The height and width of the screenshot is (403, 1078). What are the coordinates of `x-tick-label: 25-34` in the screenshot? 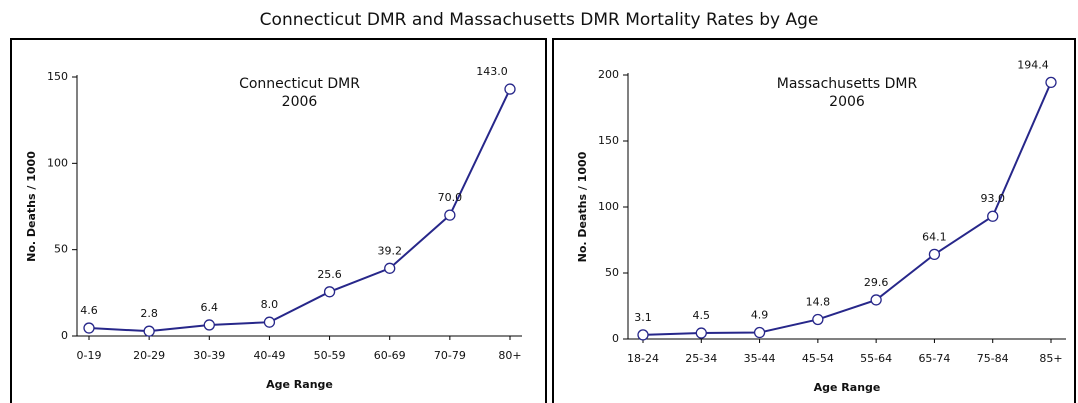 It's located at (701, 358).